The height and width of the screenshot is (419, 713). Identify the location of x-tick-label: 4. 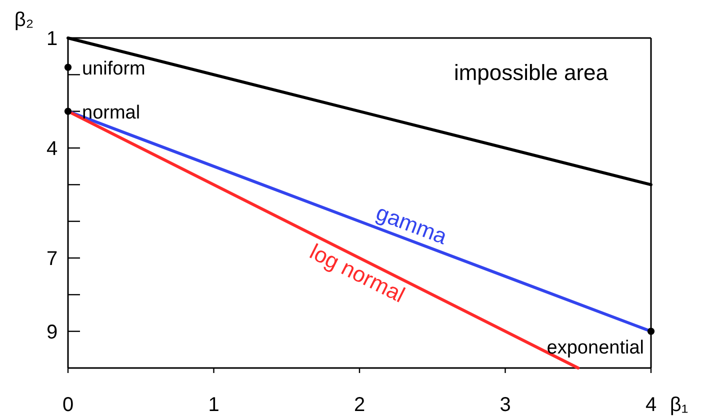
(651, 405).